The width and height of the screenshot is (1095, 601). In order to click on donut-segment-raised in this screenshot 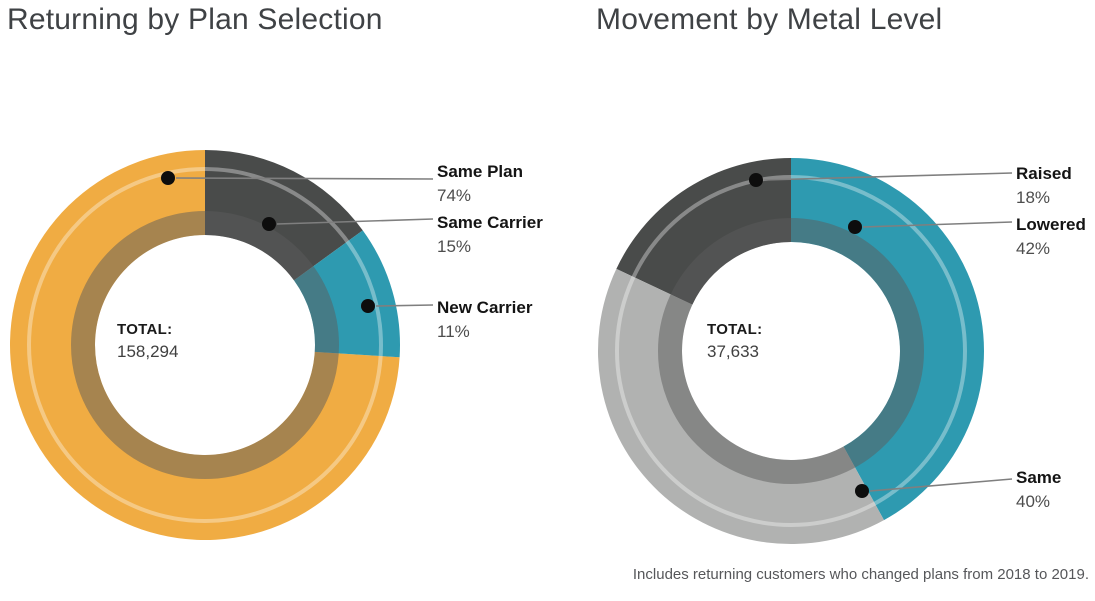, I will do `click(703, 231)`.